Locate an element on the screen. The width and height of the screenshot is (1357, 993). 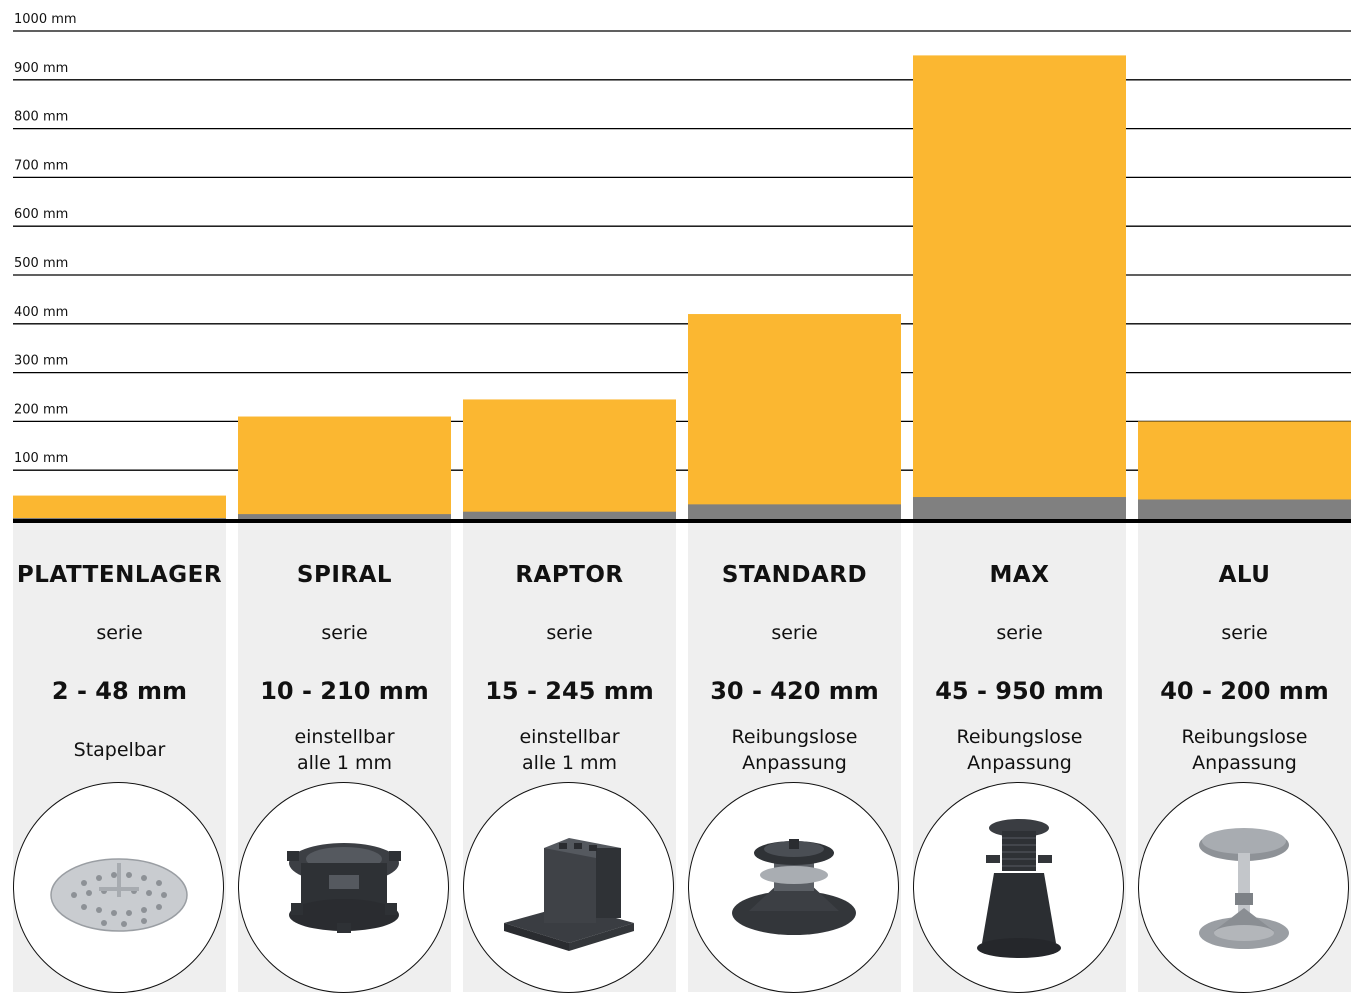
perforated-disc-pad-icon is located at coordinates (118, 887).